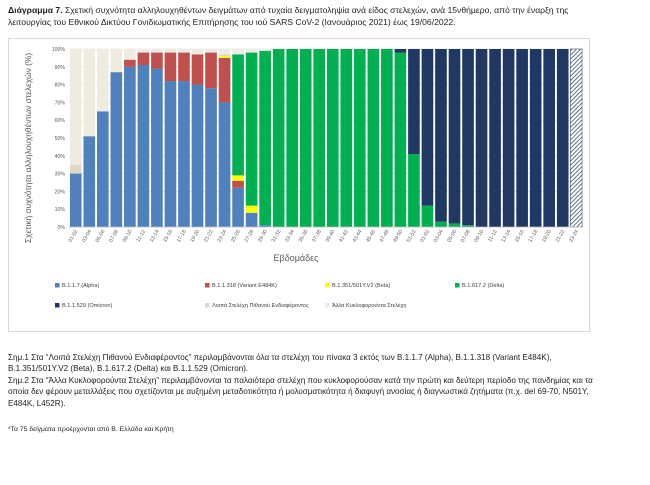 The height and width of the screenshot is (485, 650). I want to click on y-tick-label: 60%, so click(60, 121).